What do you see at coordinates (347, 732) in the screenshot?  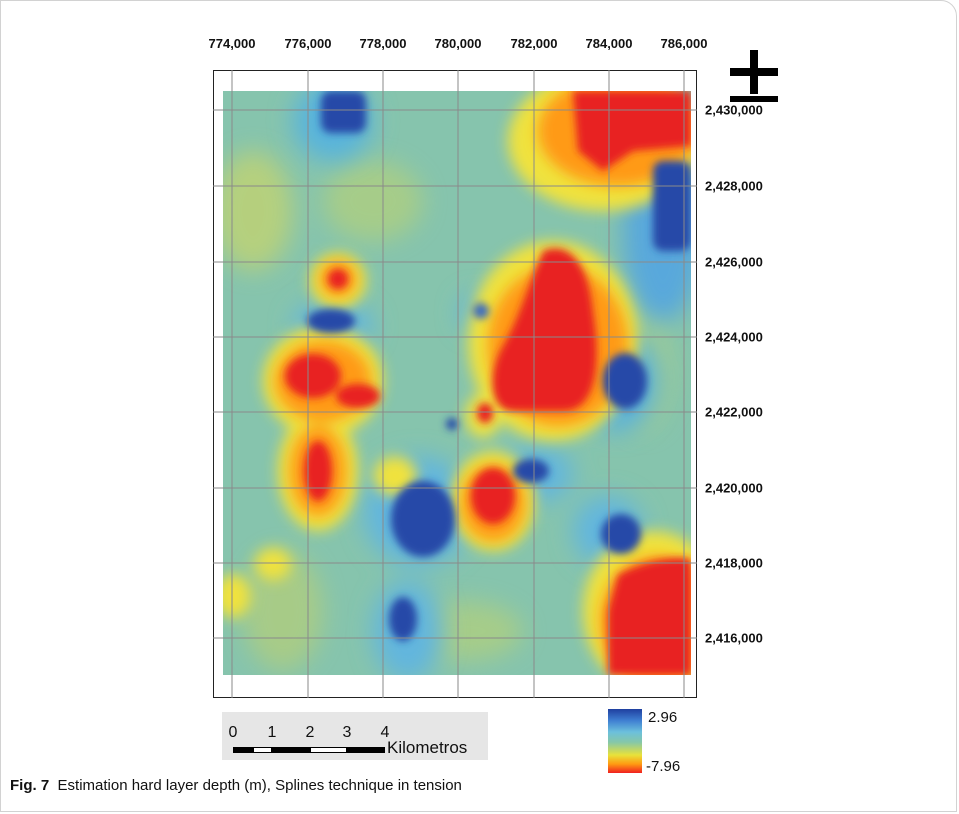 I see `scale-label: 3` at bounding box center [347, 732].